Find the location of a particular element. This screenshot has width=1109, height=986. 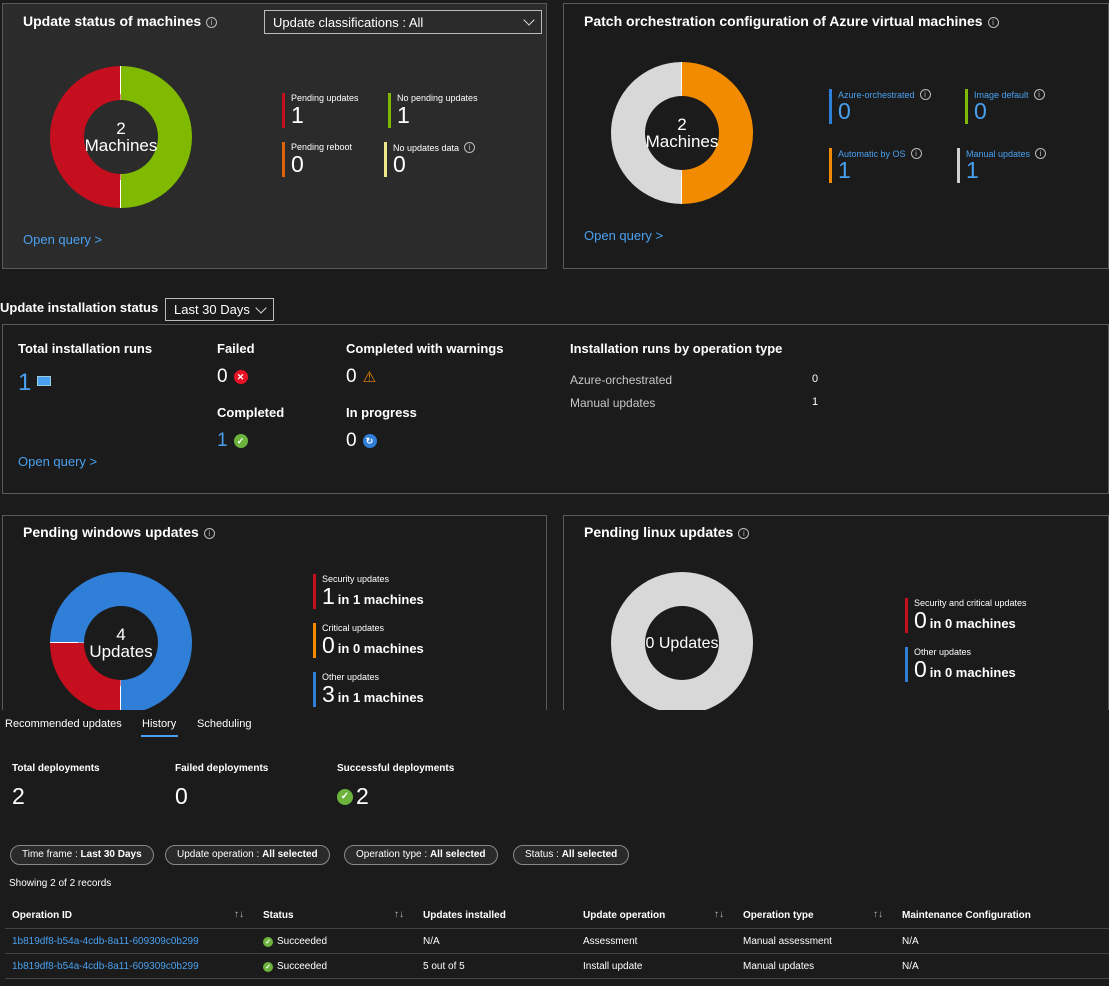

updates-installed-cell: 5 out of 5 is located at coordinates (444, 966).